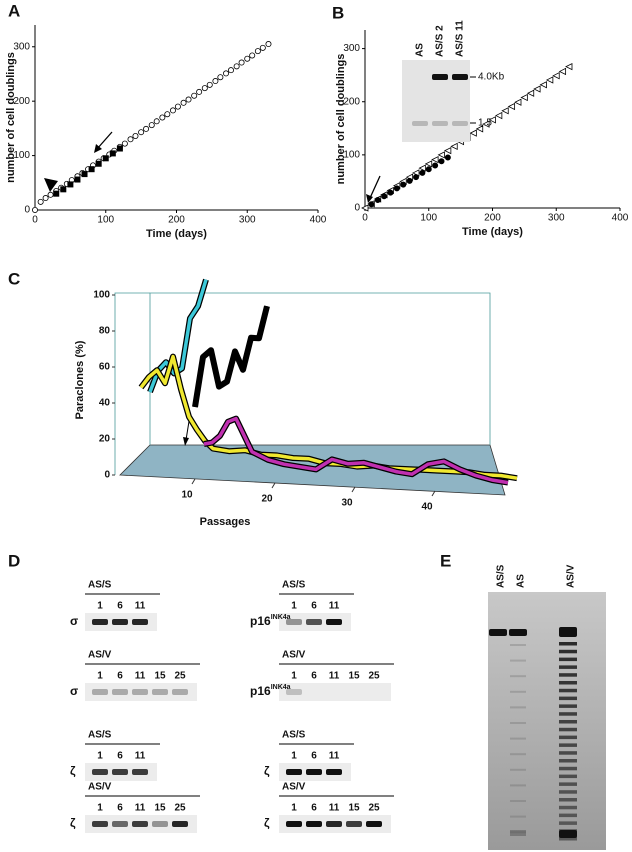  I want to click on panel-label: C, so click(14, 278).